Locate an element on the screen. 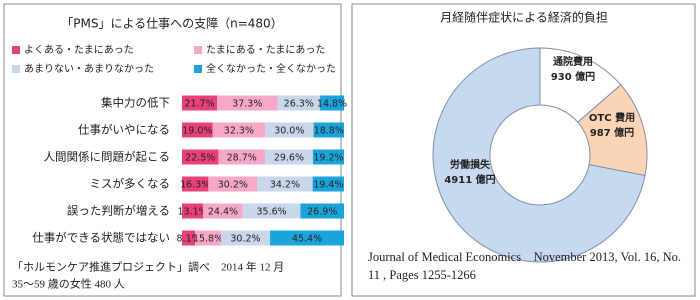  value-label: 22.5% is located at coordinates (200, 158).